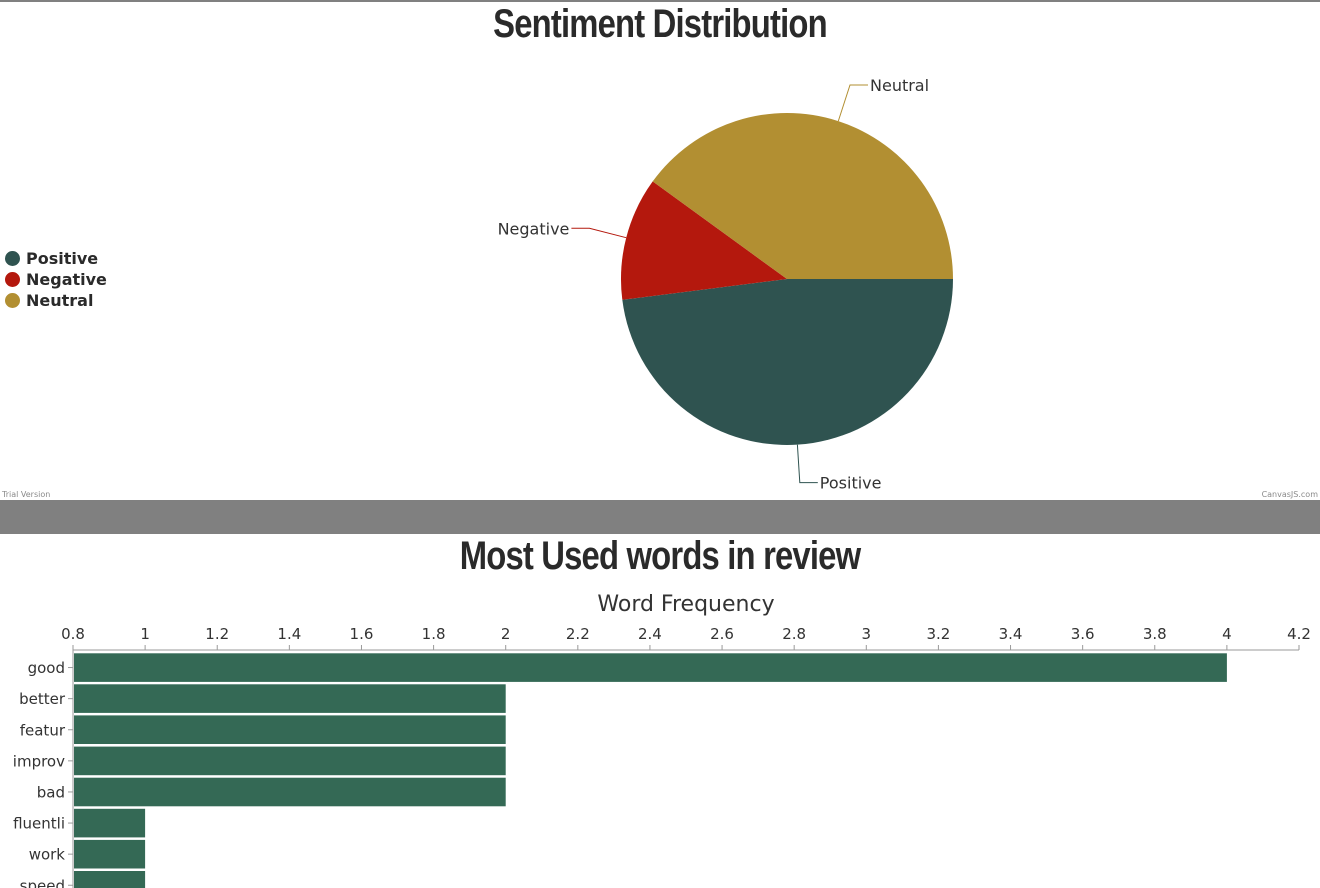  I want to click on pie-slice-negative, so click(704, 240).